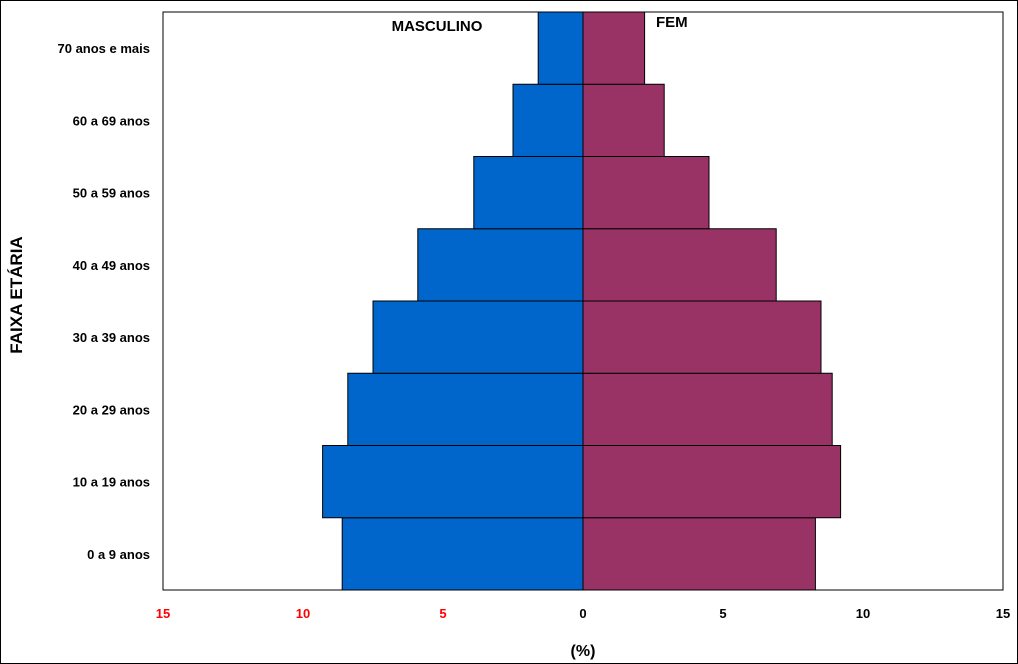 Image resolution: width=1018 pixels, height=664 pixels. Describe the element at coordinates (16, 294) in the screenshot. I see `y-axis-title: FAIXA ETÁRIA` at that location.